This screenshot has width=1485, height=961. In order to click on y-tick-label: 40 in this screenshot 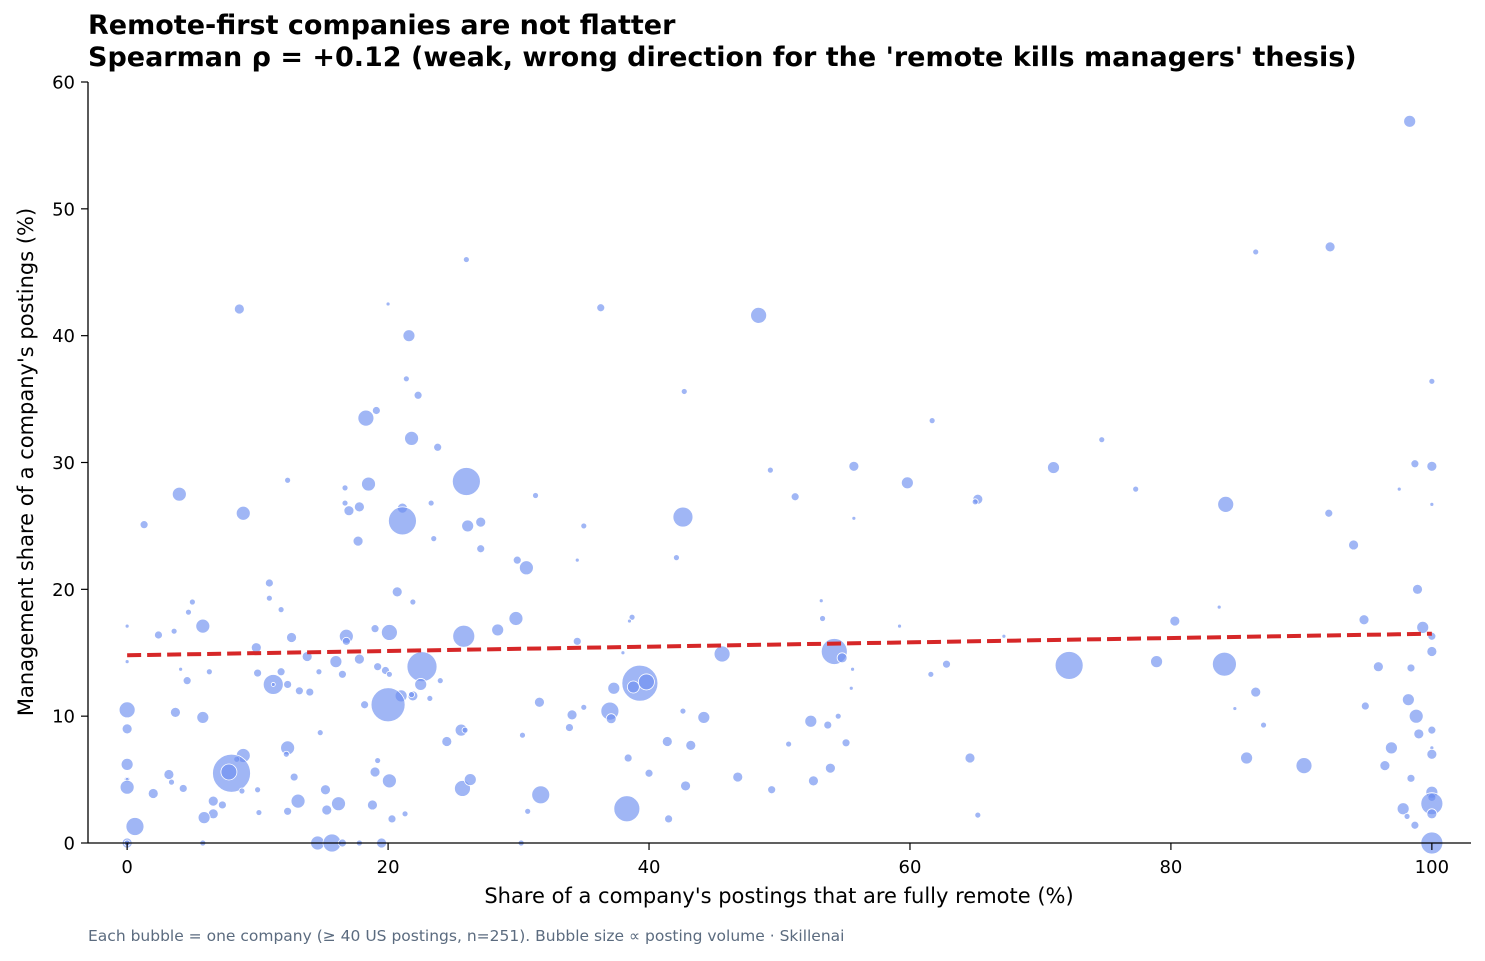, I will do `click(63, 336)`.